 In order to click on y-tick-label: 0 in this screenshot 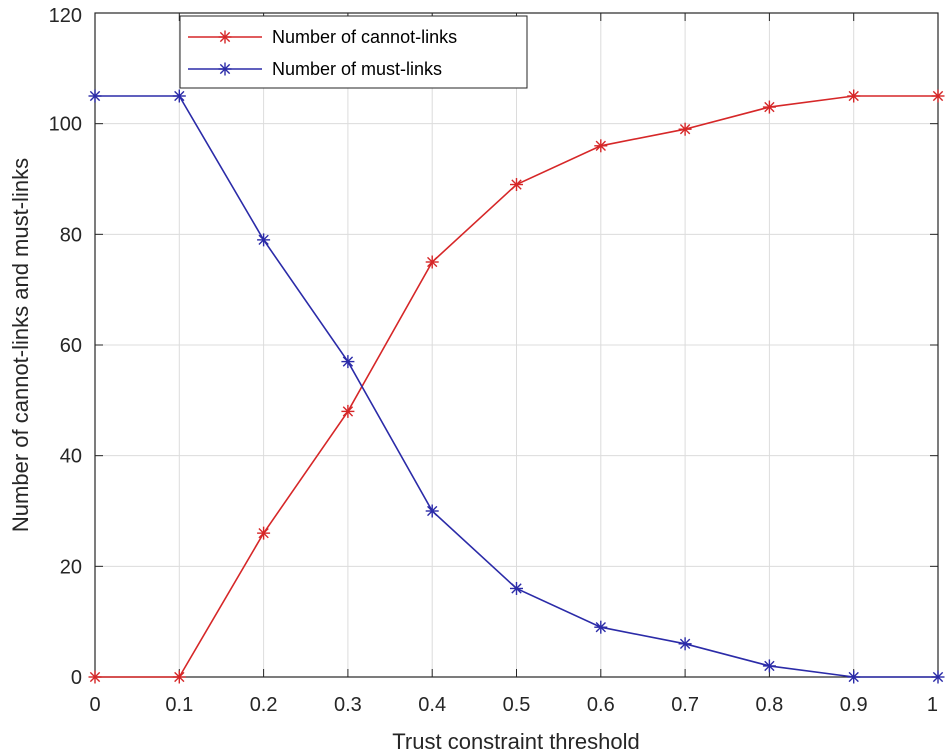, I will do `click(76, 678)`.